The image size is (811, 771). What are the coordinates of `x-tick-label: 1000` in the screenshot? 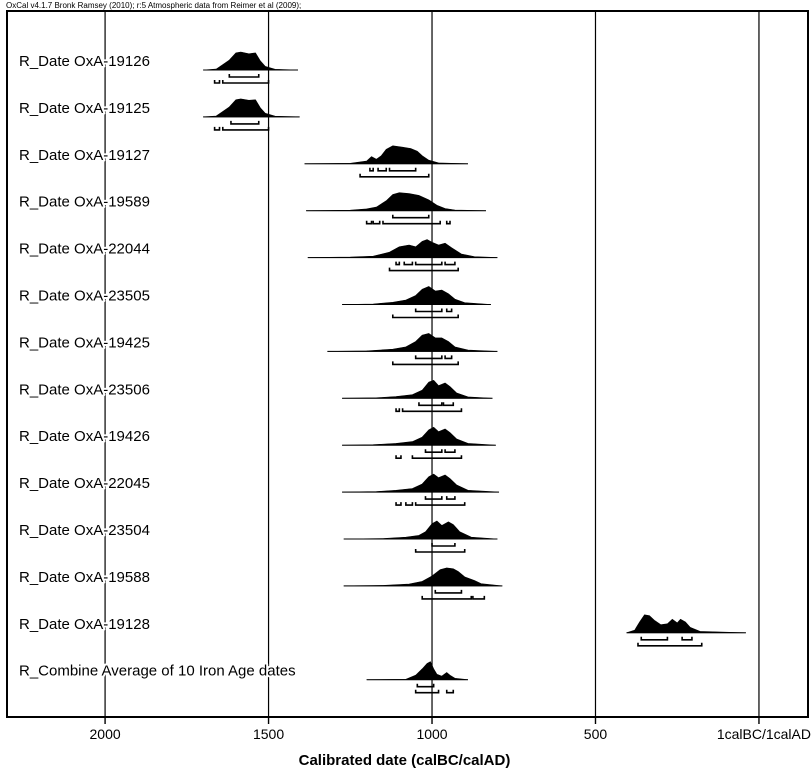 It's located at (431, 734).